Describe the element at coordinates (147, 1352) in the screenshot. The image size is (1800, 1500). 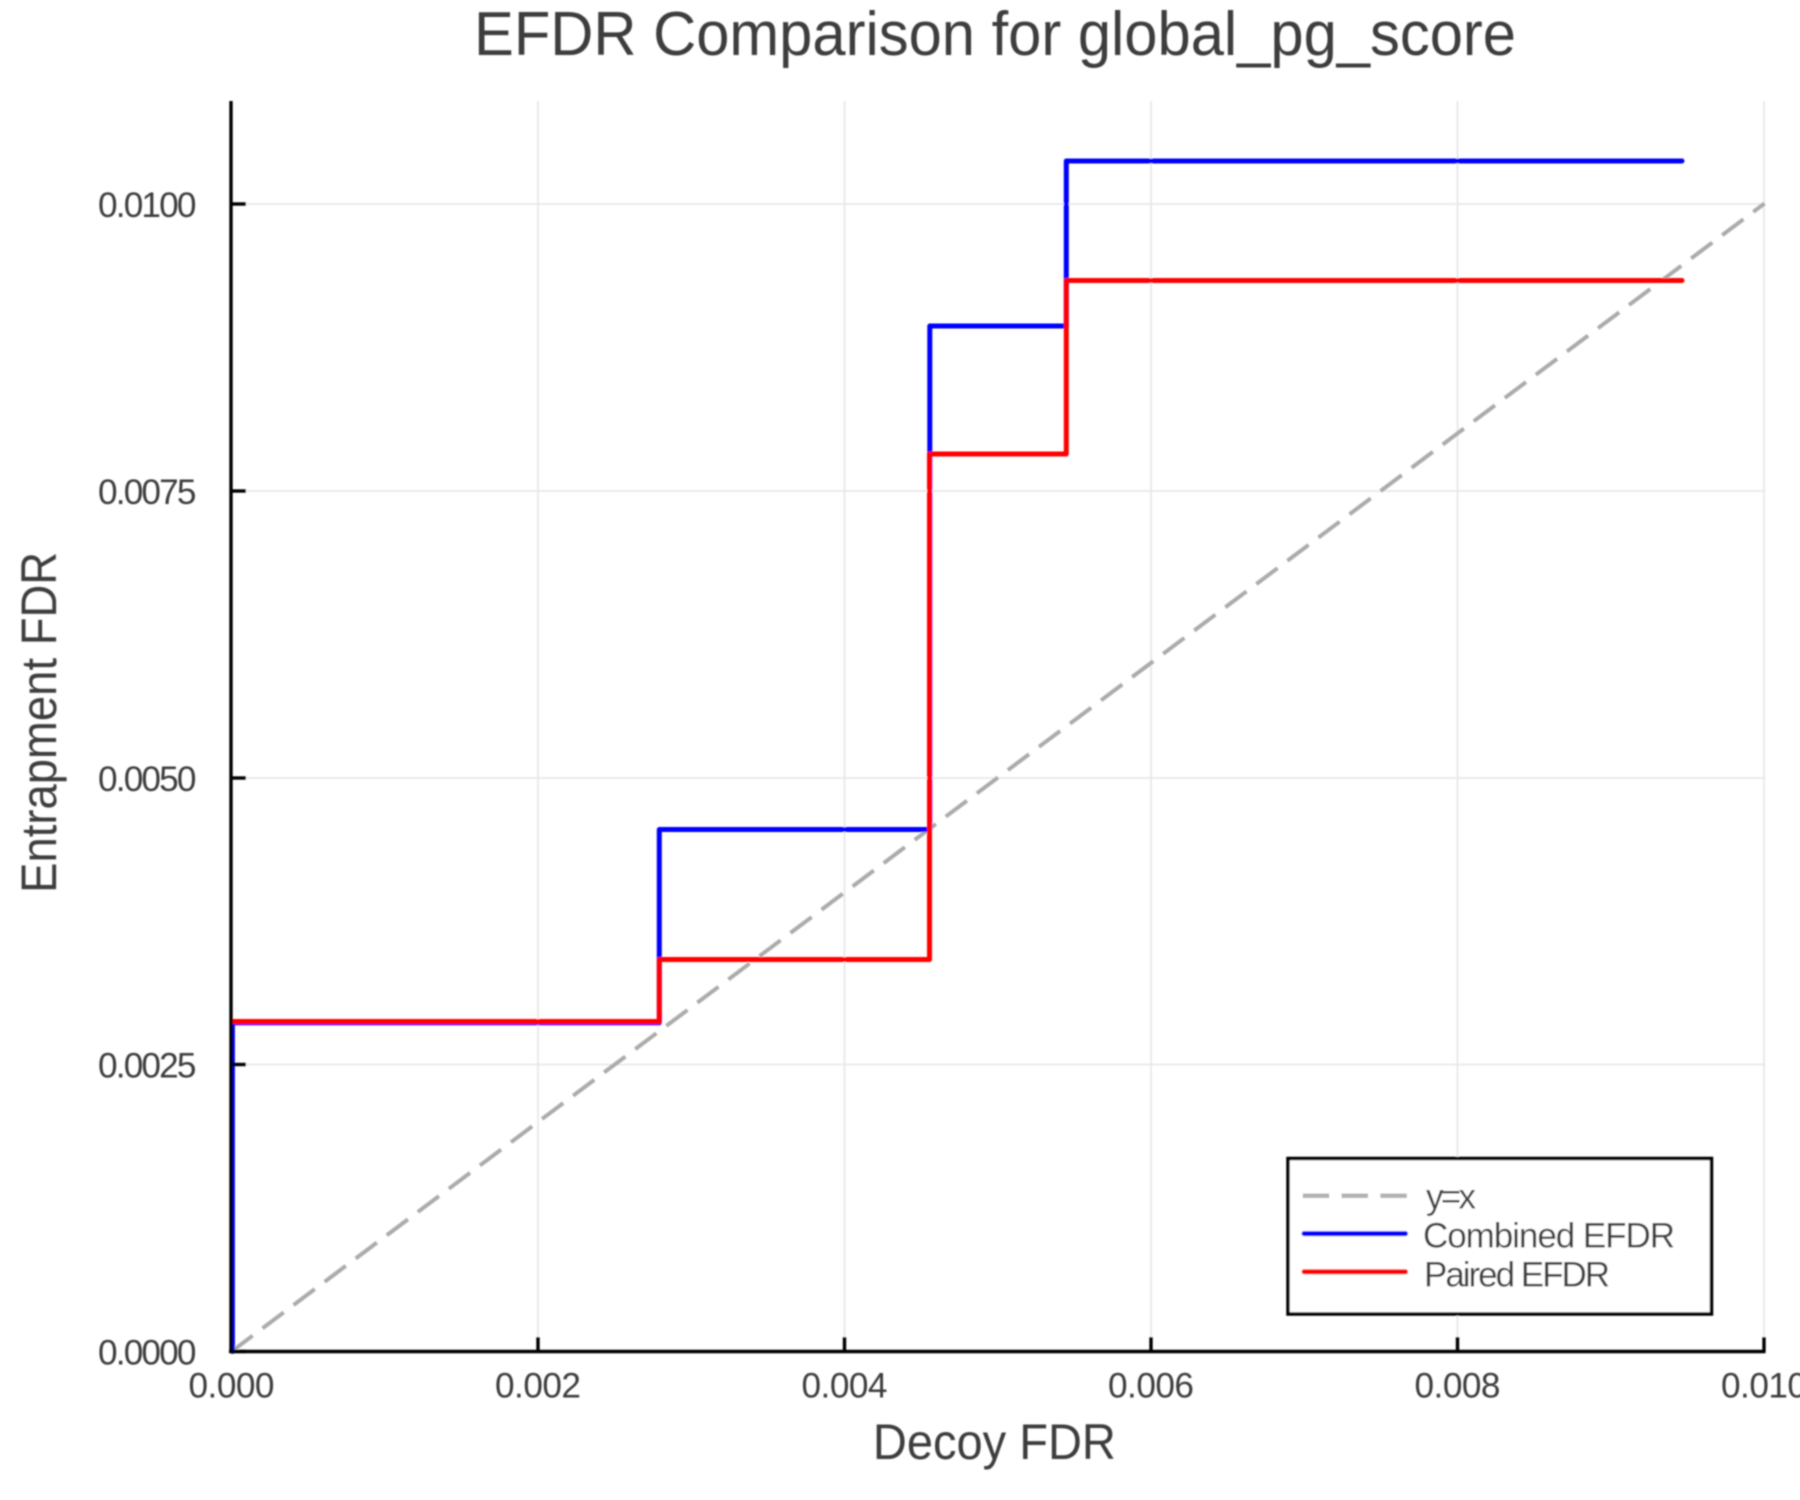
I see `svg-text: 0.0000` at that location.